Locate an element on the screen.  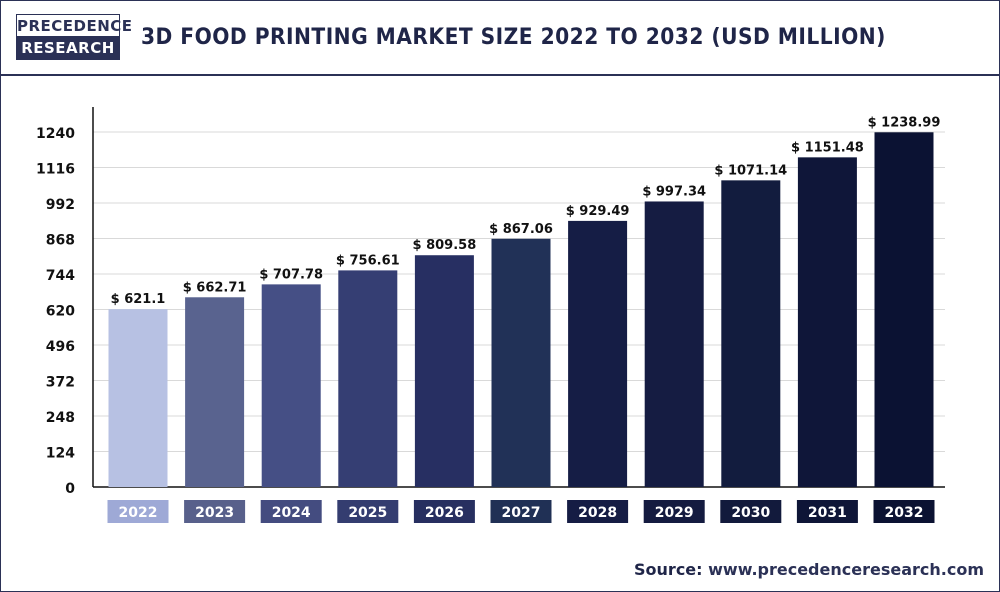
x-tick-label: 2029 is located at coordinates (674, 513).